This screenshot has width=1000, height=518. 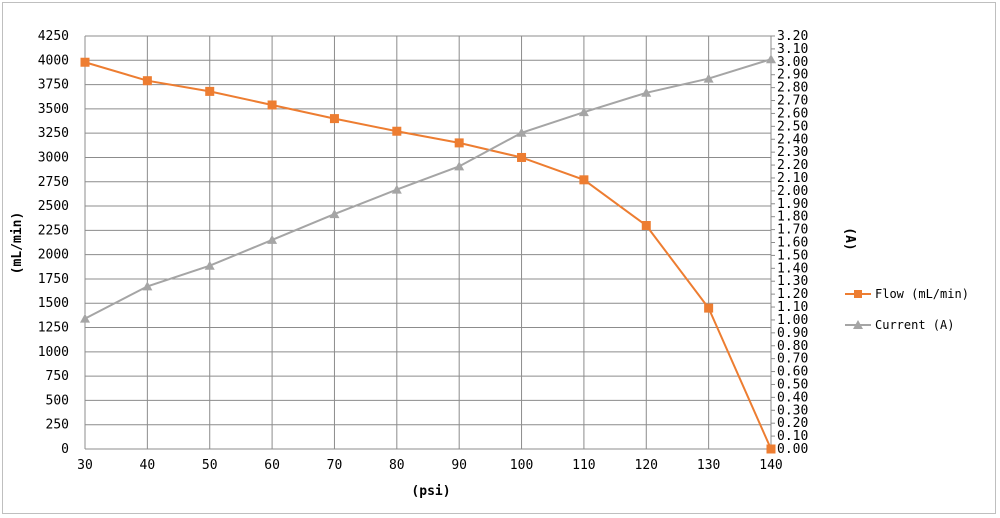 What do you see at coordinates (792, 410) in the screenshot?
I see `y2-tick-label: 0.30` at bounding box center [792, 410].